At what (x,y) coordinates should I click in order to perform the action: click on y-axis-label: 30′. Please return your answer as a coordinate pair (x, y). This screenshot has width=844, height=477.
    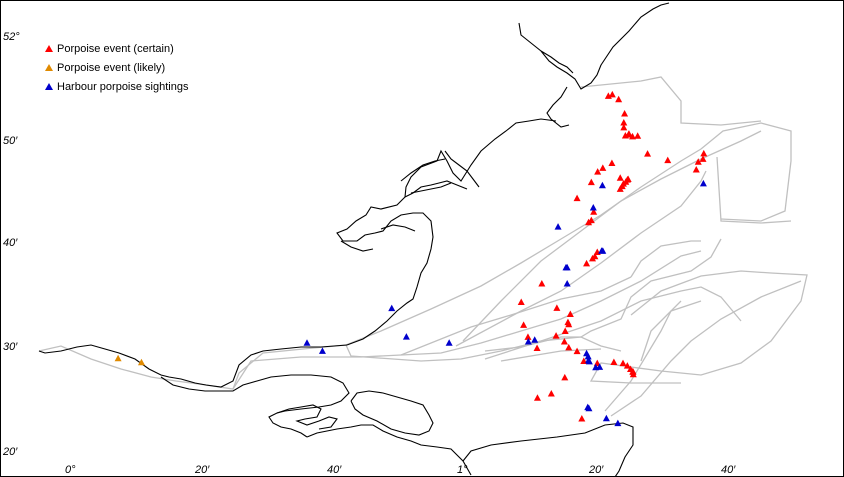
    Looking at the image, I should click on (10, 347).